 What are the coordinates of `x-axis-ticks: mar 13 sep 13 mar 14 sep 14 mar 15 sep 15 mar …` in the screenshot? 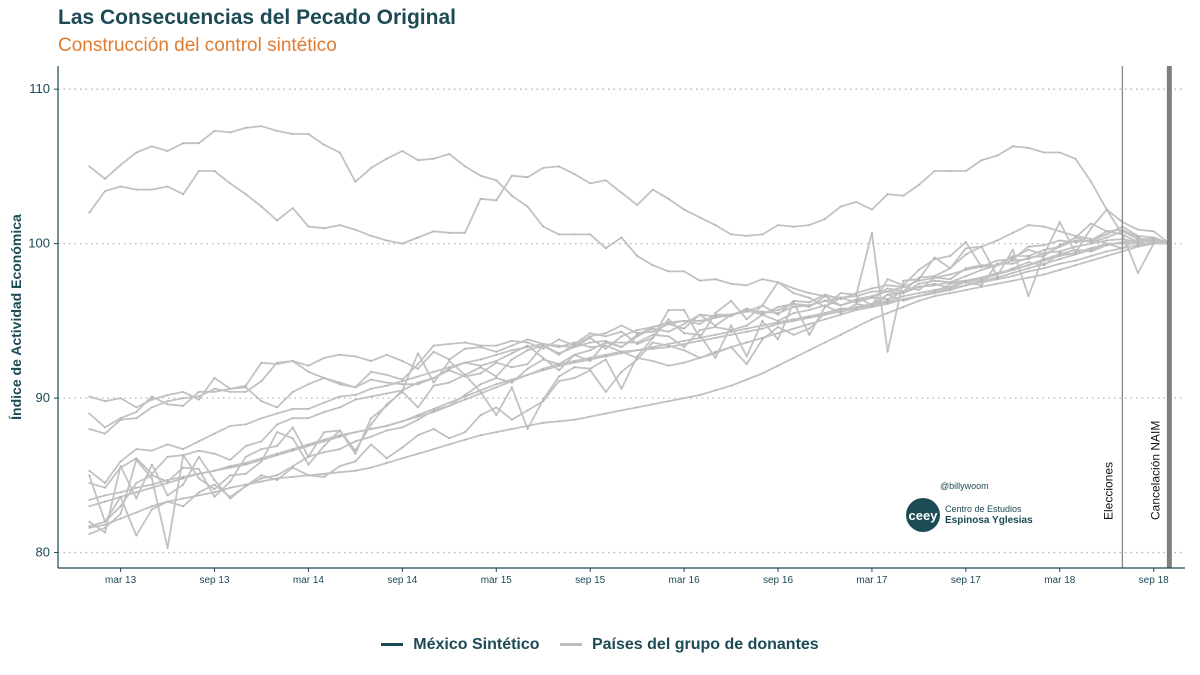 It's located at (637, 577).